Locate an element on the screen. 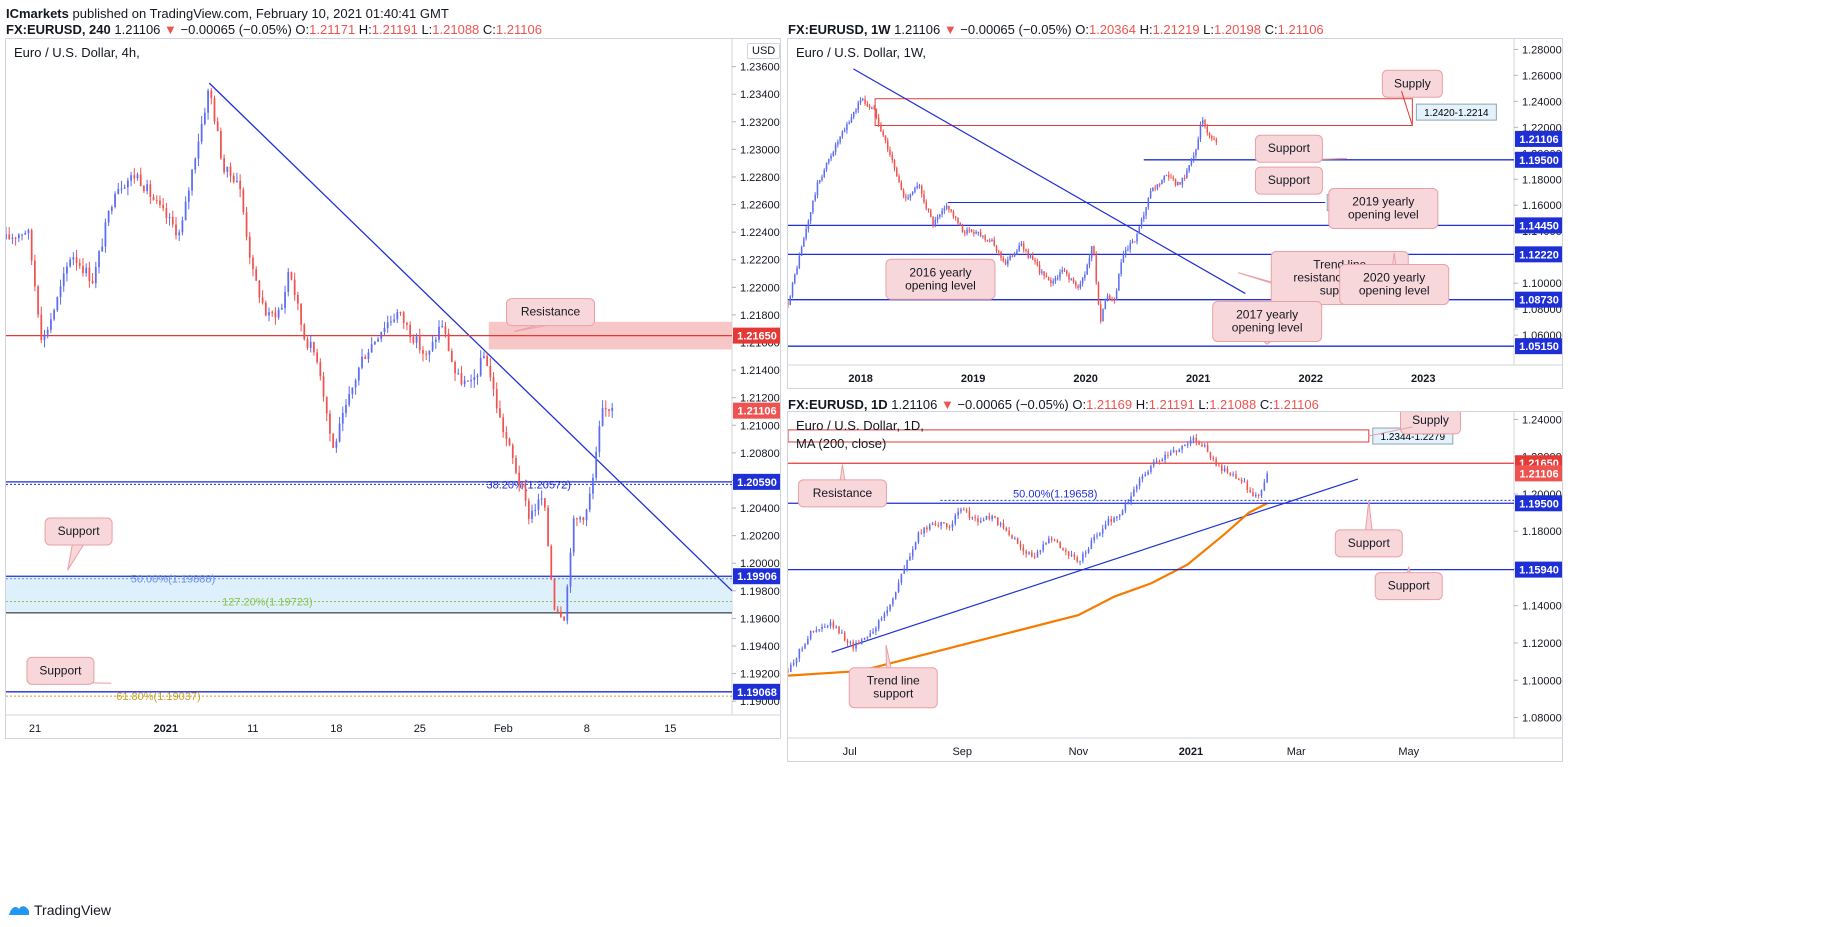 This screenshot has height=927, width=1833. y-tick-label: 1.20200 is located at coordinates (760, 537).